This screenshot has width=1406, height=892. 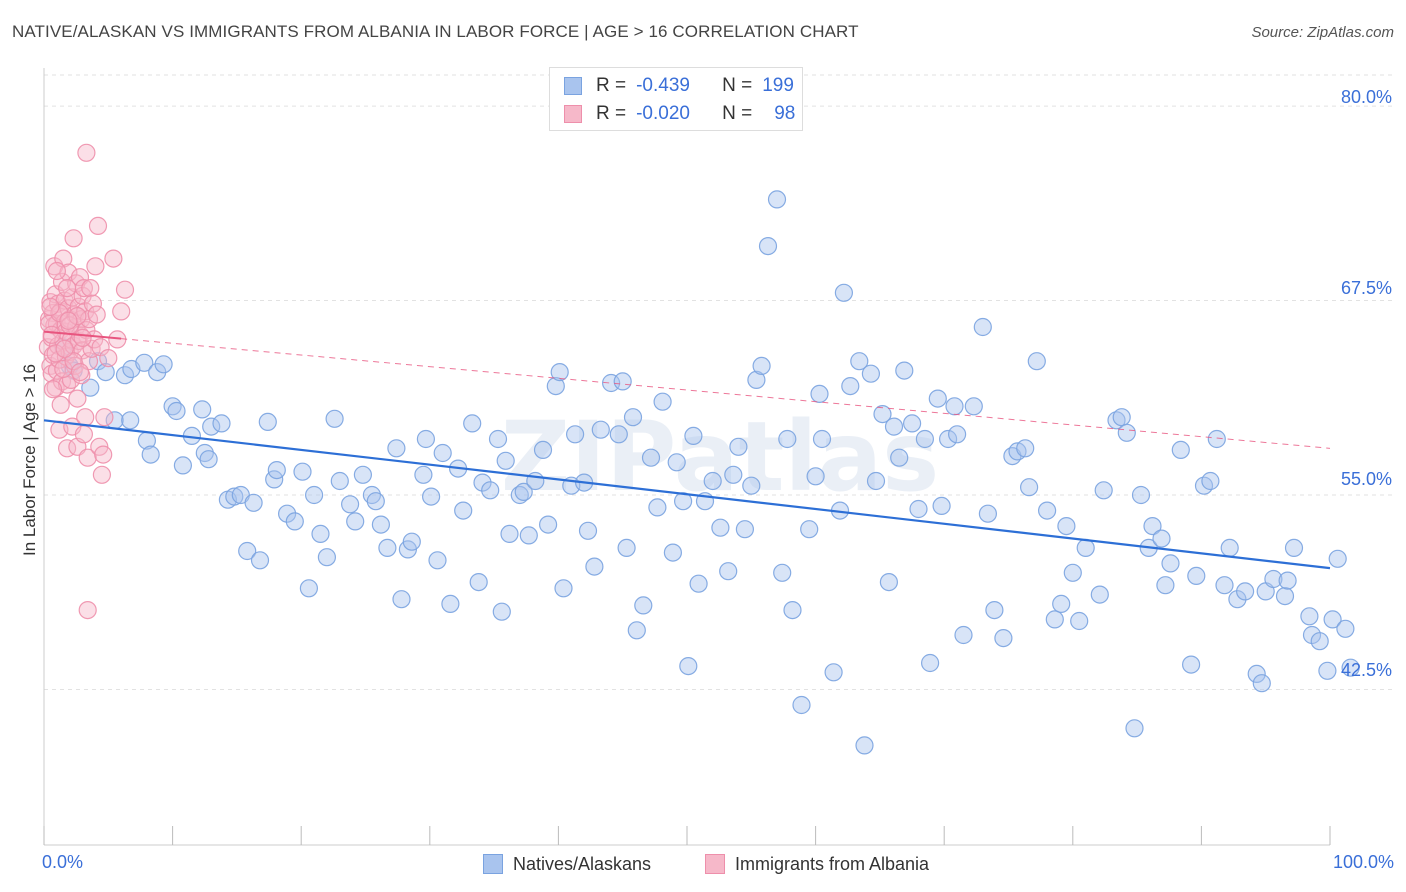 I want to click on r-value: -0.020, so click(x=663, y=113).